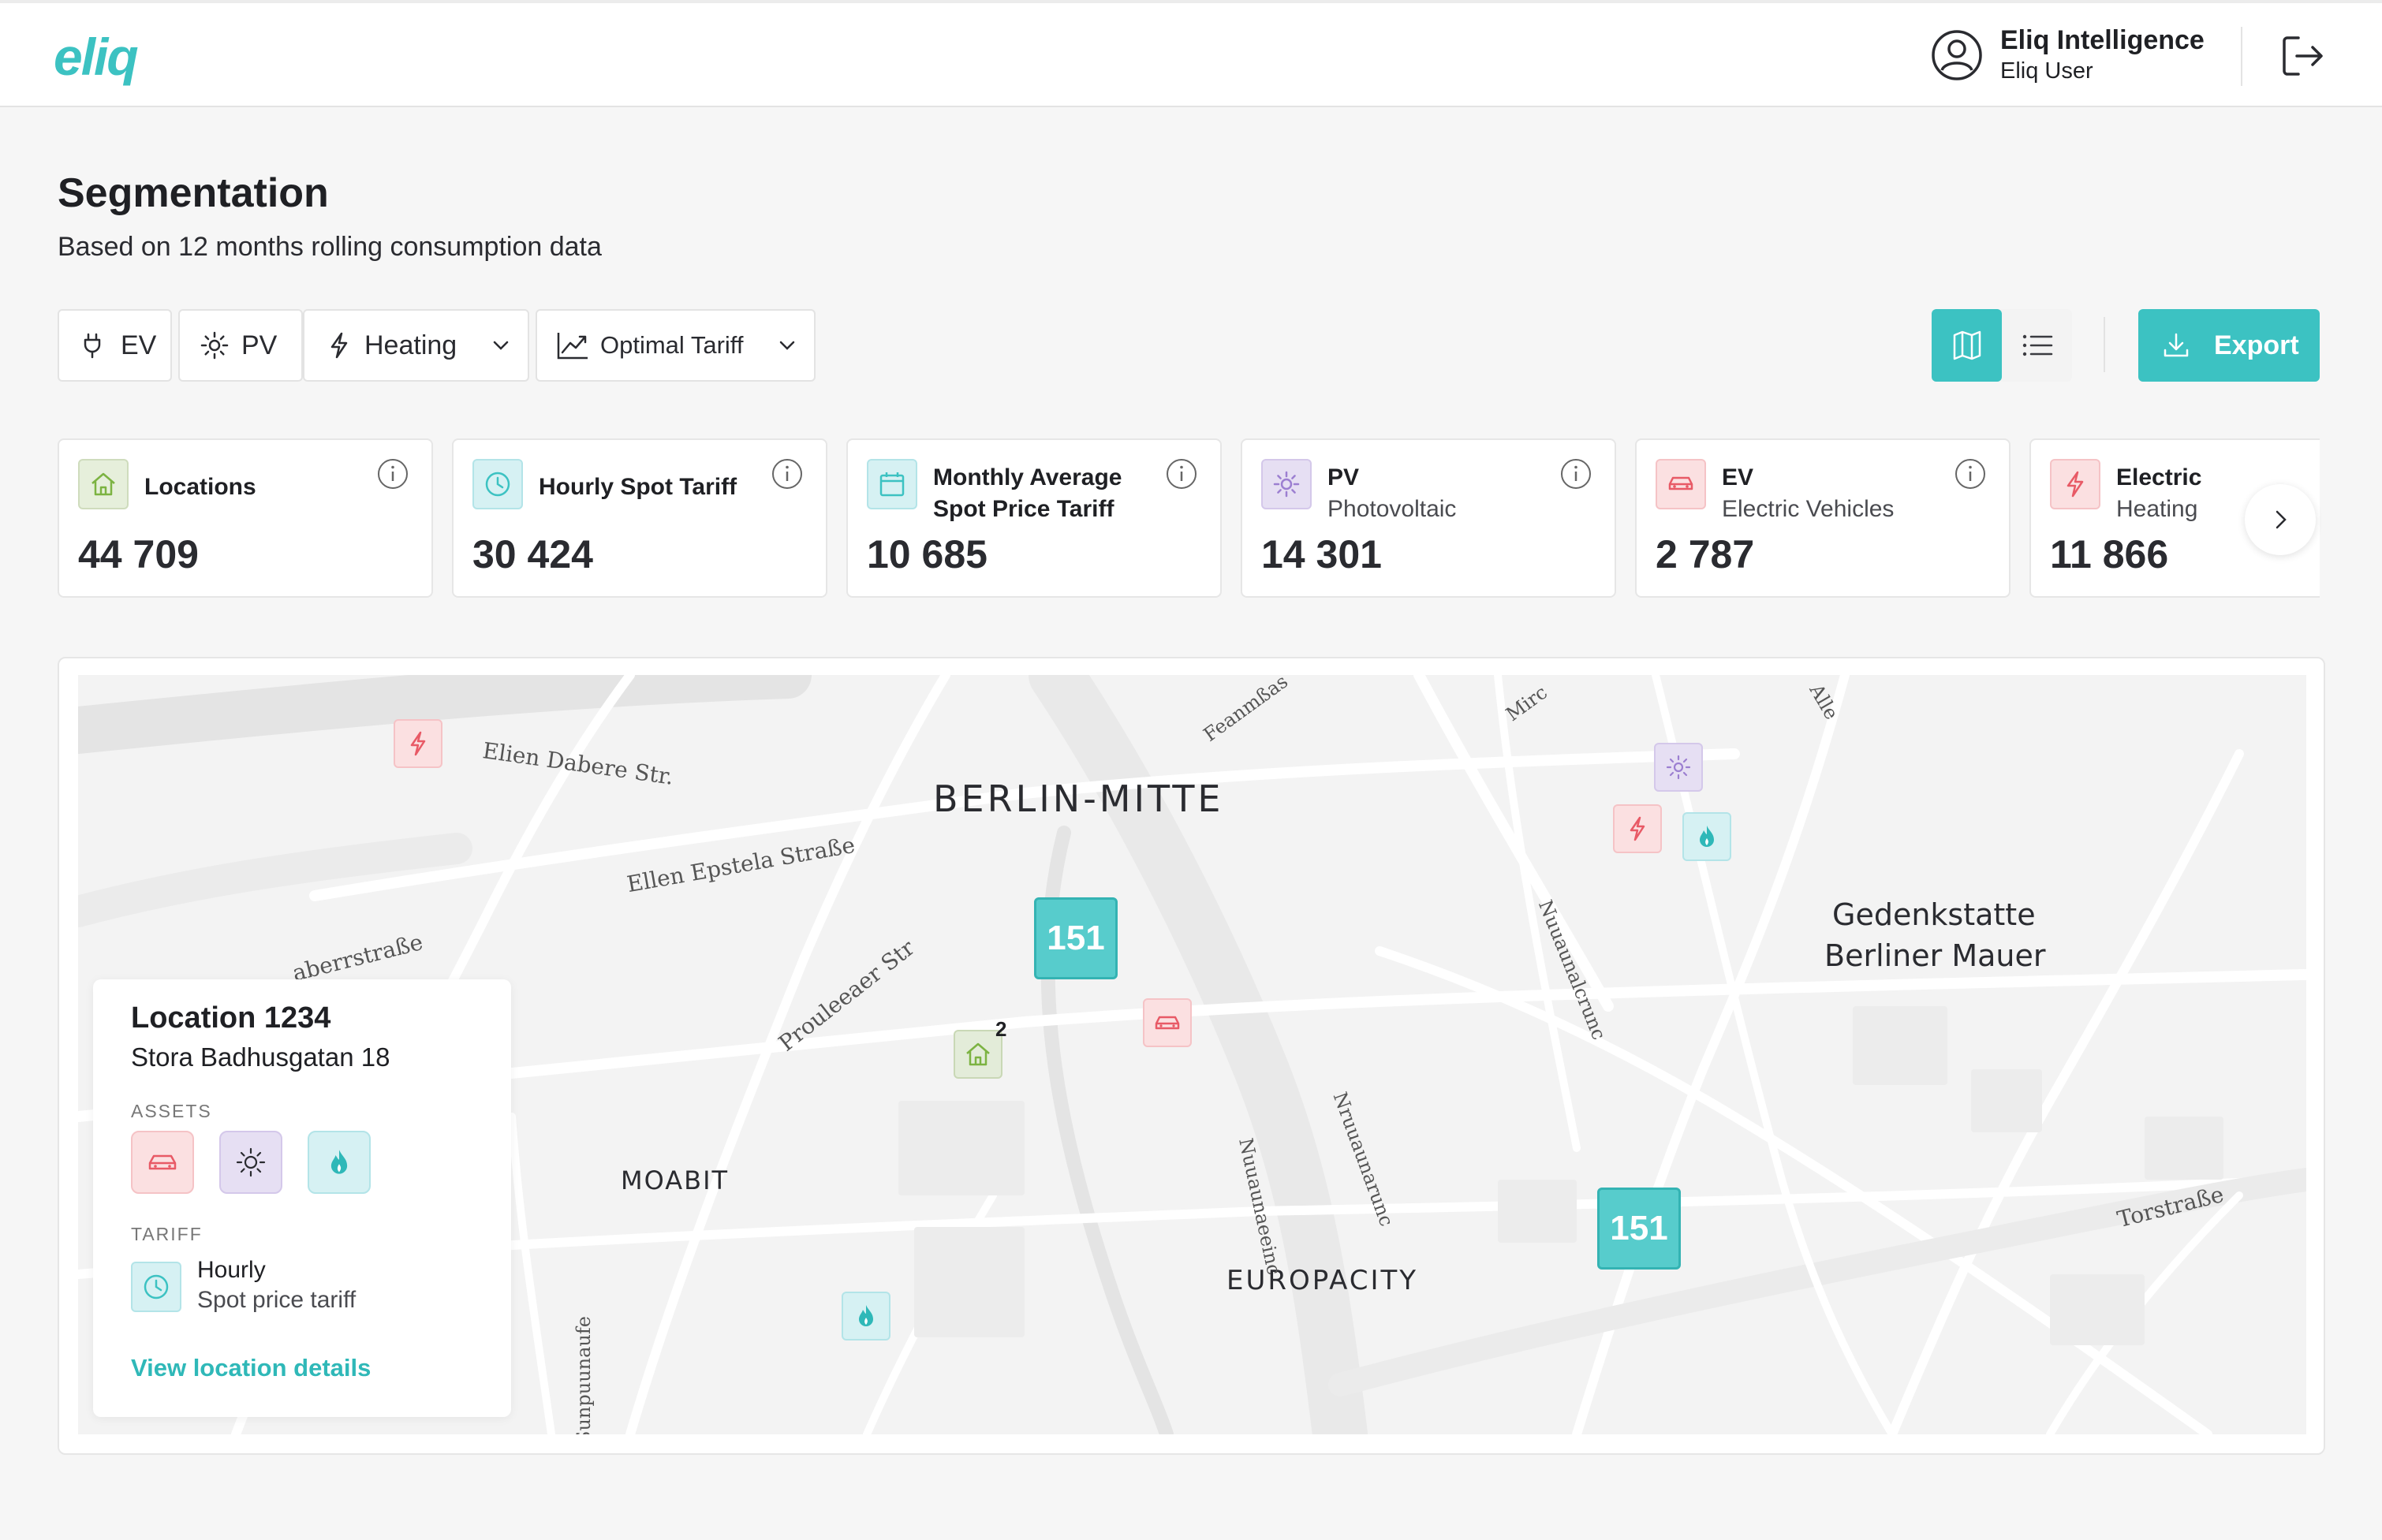  What do you see at coordinates (246, 518) in the screenshot?
I see `card-locations: Locations 44 709` at bounding box center [246, 518].